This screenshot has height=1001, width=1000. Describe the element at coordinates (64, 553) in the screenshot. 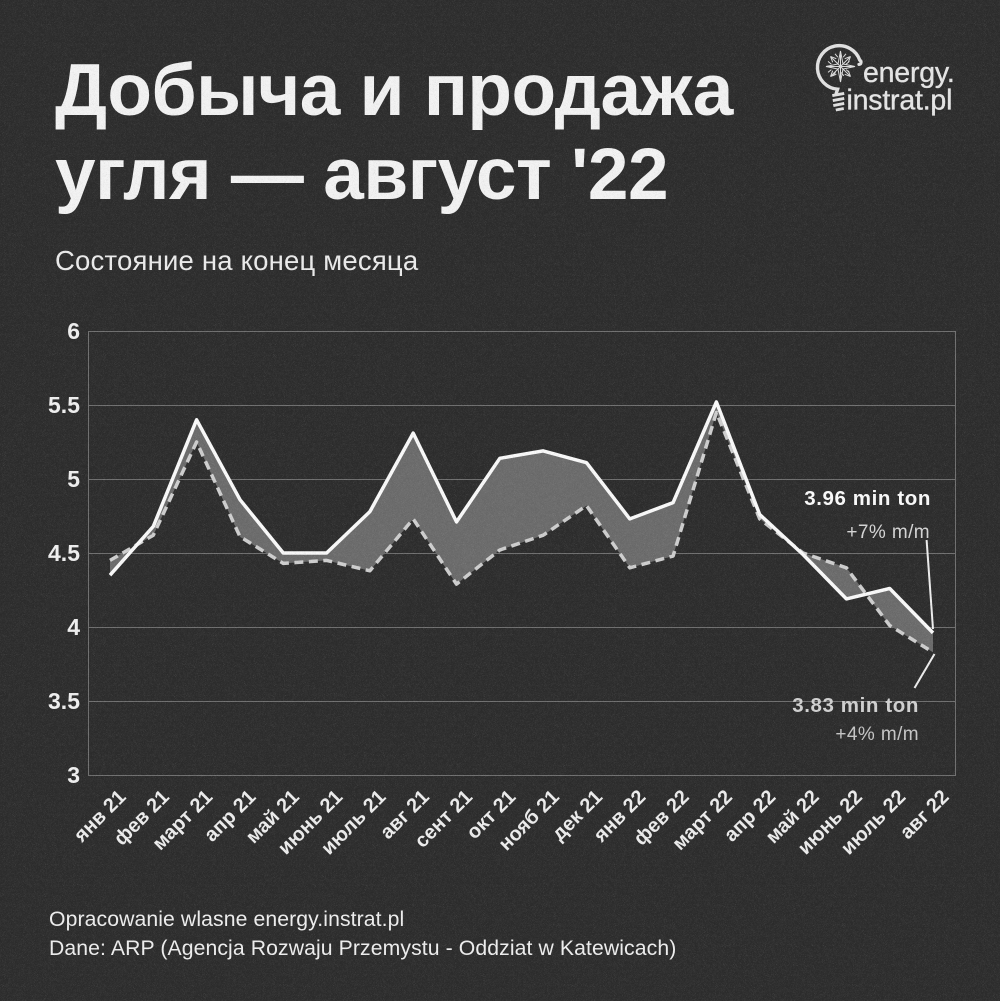

I see `svg-text: 4.5` at that location.